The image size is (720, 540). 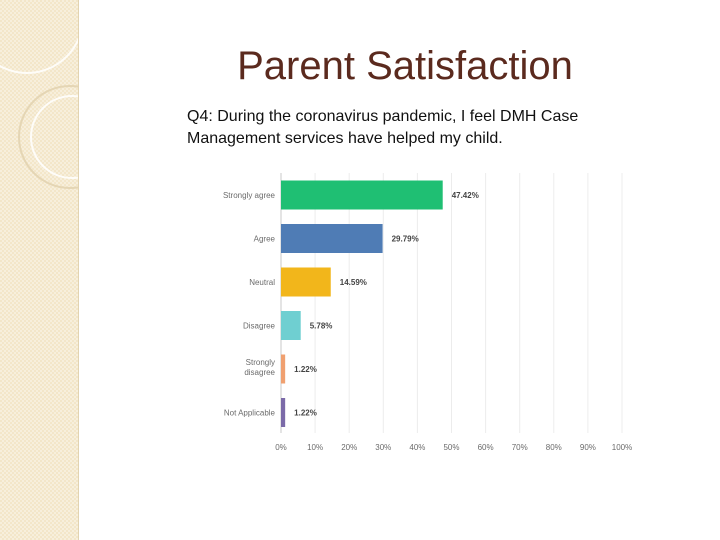 What do you see at coordinates (417, 447) in the screenshot?
I see `x-tick-label: 40%` at bounding box center [417, 447].